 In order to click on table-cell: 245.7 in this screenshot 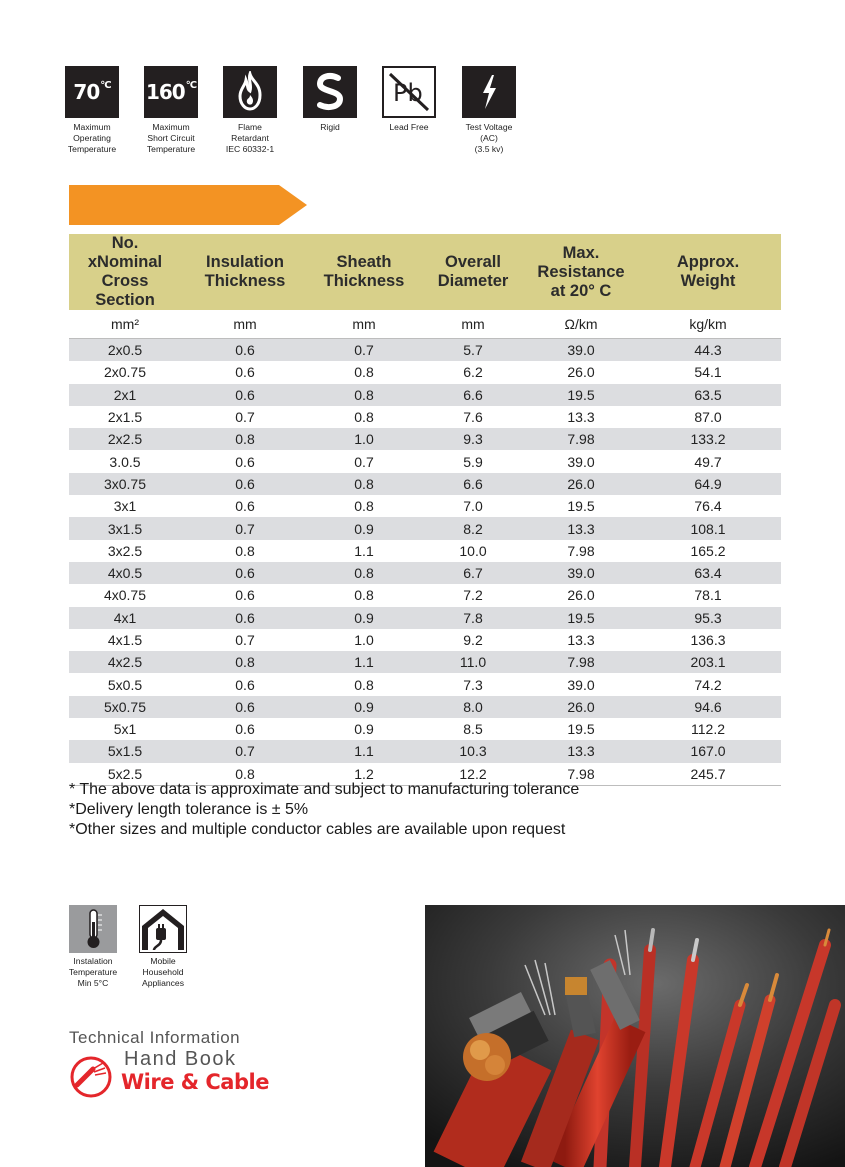, I will do `click(708, 774)`.